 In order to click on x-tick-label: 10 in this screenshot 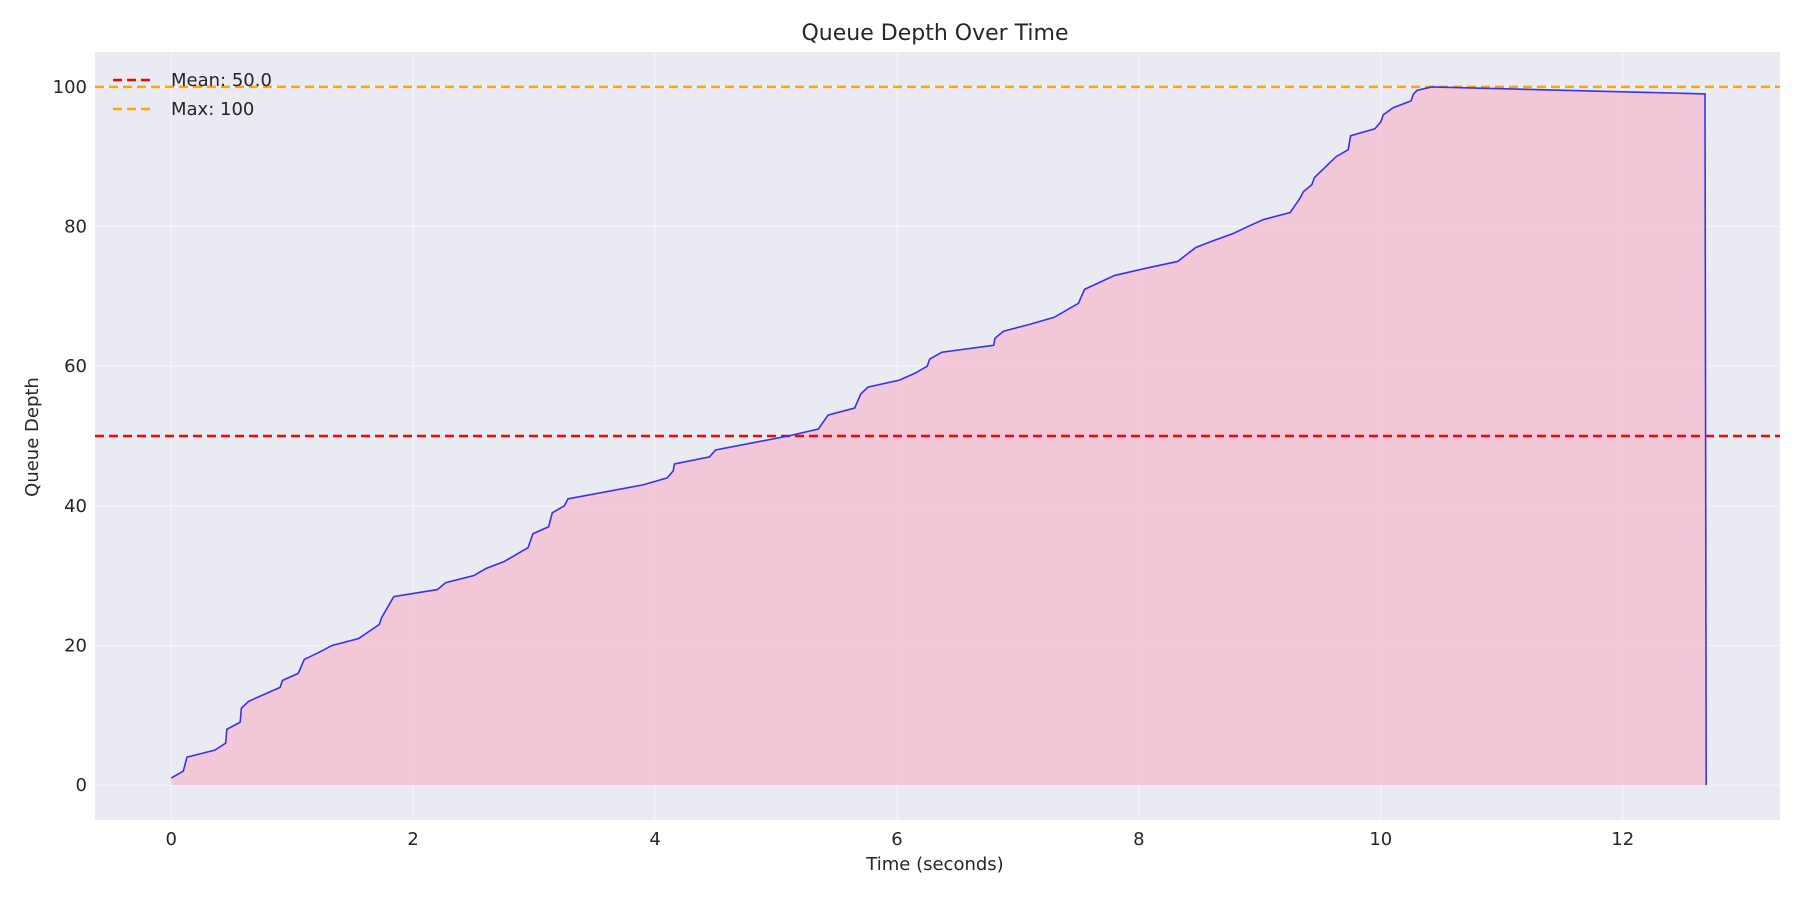, I will do `click(1380, 839)`.